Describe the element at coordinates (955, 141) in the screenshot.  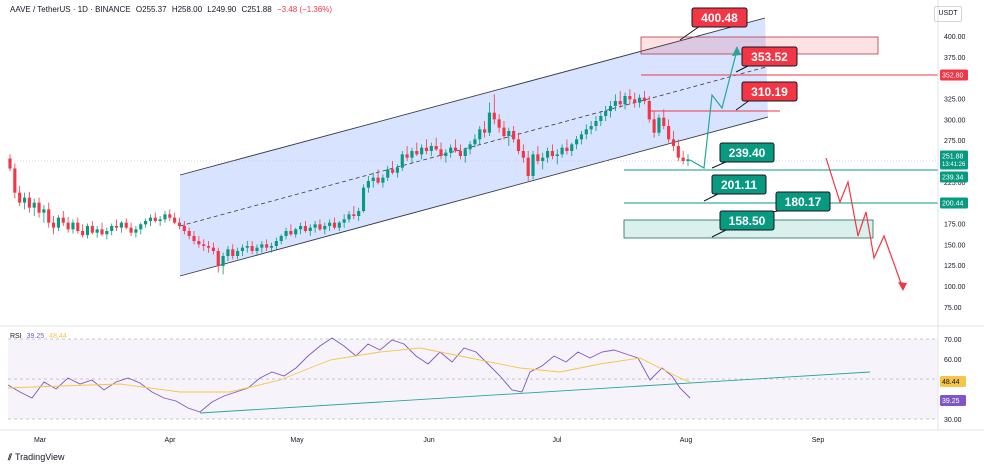
I see `price-tick-label: 275.00` at that location.